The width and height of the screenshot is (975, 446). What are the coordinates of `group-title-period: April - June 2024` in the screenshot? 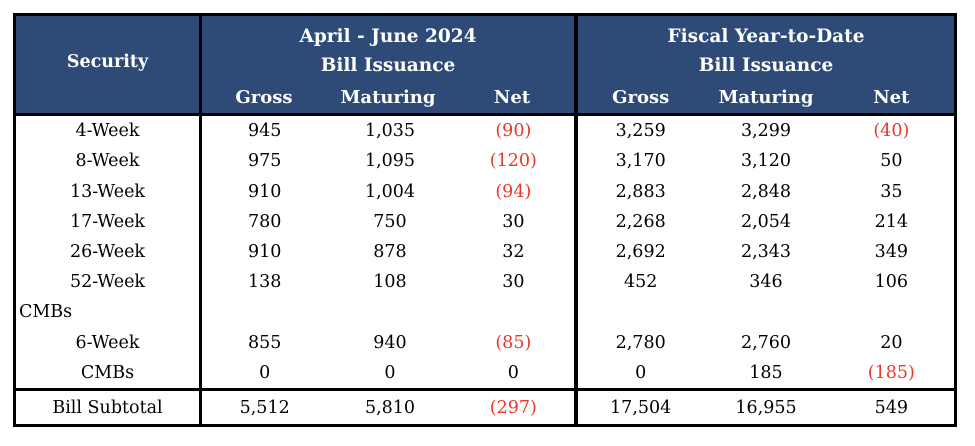 It's located at (388, 36).